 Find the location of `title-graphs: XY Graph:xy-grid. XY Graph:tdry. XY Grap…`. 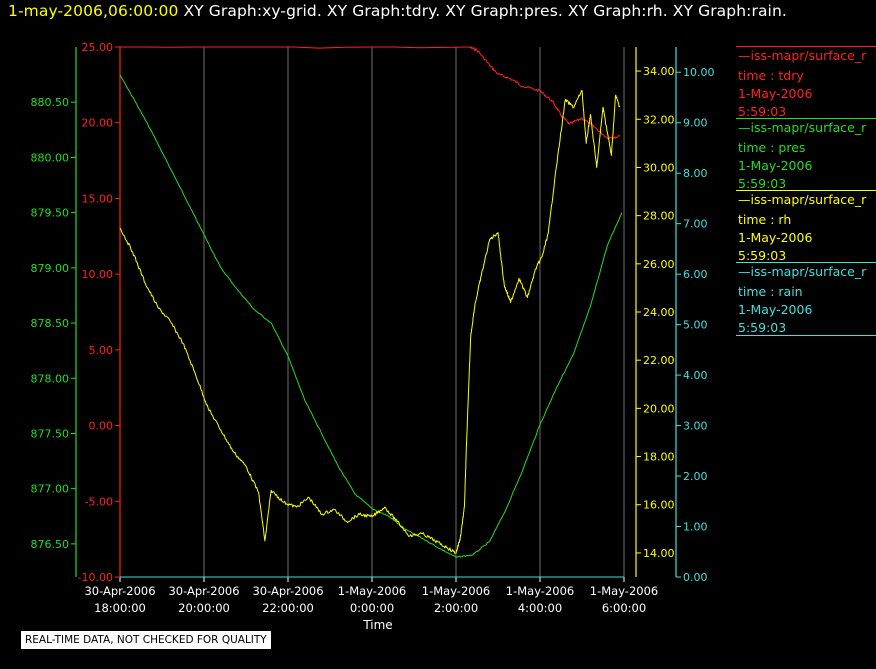

title-graphs: XY Graph:xy-grid. XY Graph:tdry. XY Grap… is located at coordinates (485, 11).